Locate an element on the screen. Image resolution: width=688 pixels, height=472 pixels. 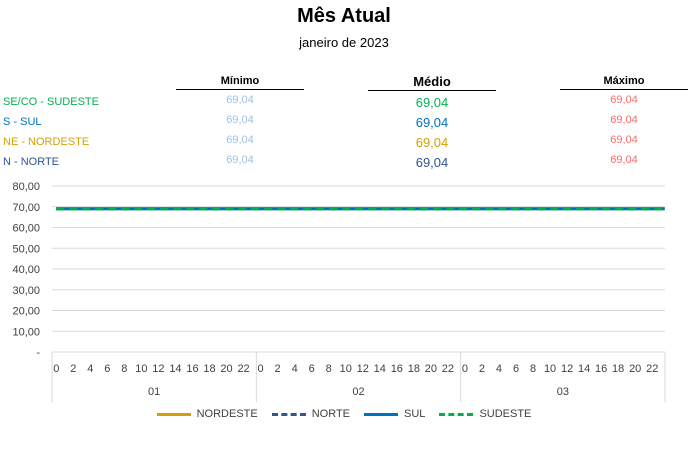
row-label: N - NORTE is located at coordinates (31, 162).